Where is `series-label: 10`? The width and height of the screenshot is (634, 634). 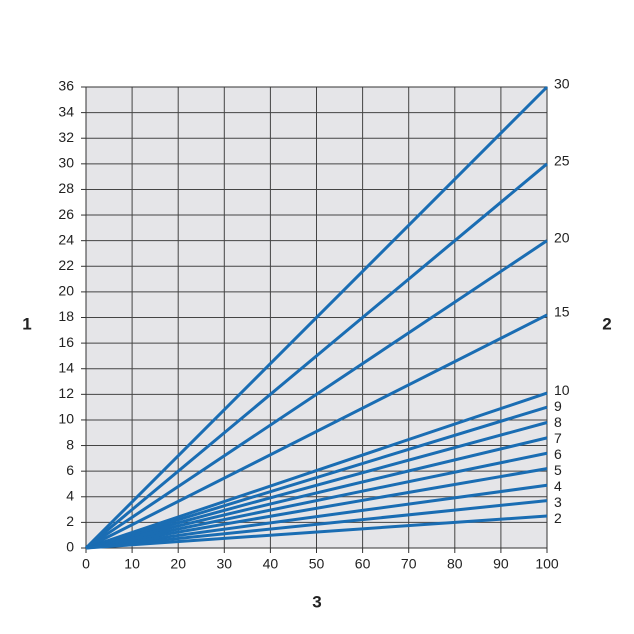 series-label: 10 is located at coordinates (562, 390).